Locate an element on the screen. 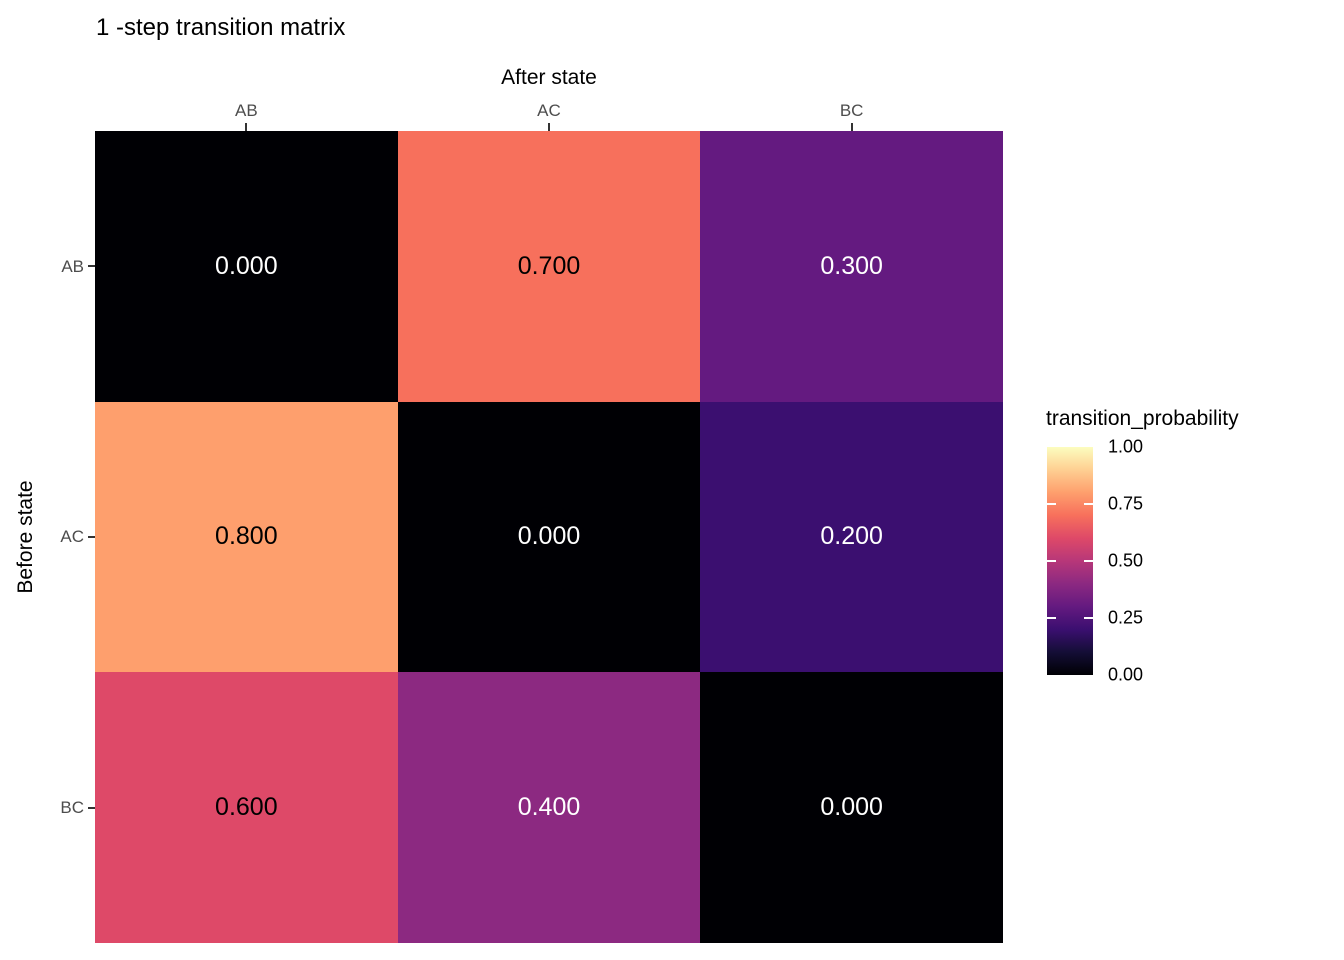 This screenshot has width=1344, height=960. legend-title: transition_probability is located at coordinates (1142, 418).